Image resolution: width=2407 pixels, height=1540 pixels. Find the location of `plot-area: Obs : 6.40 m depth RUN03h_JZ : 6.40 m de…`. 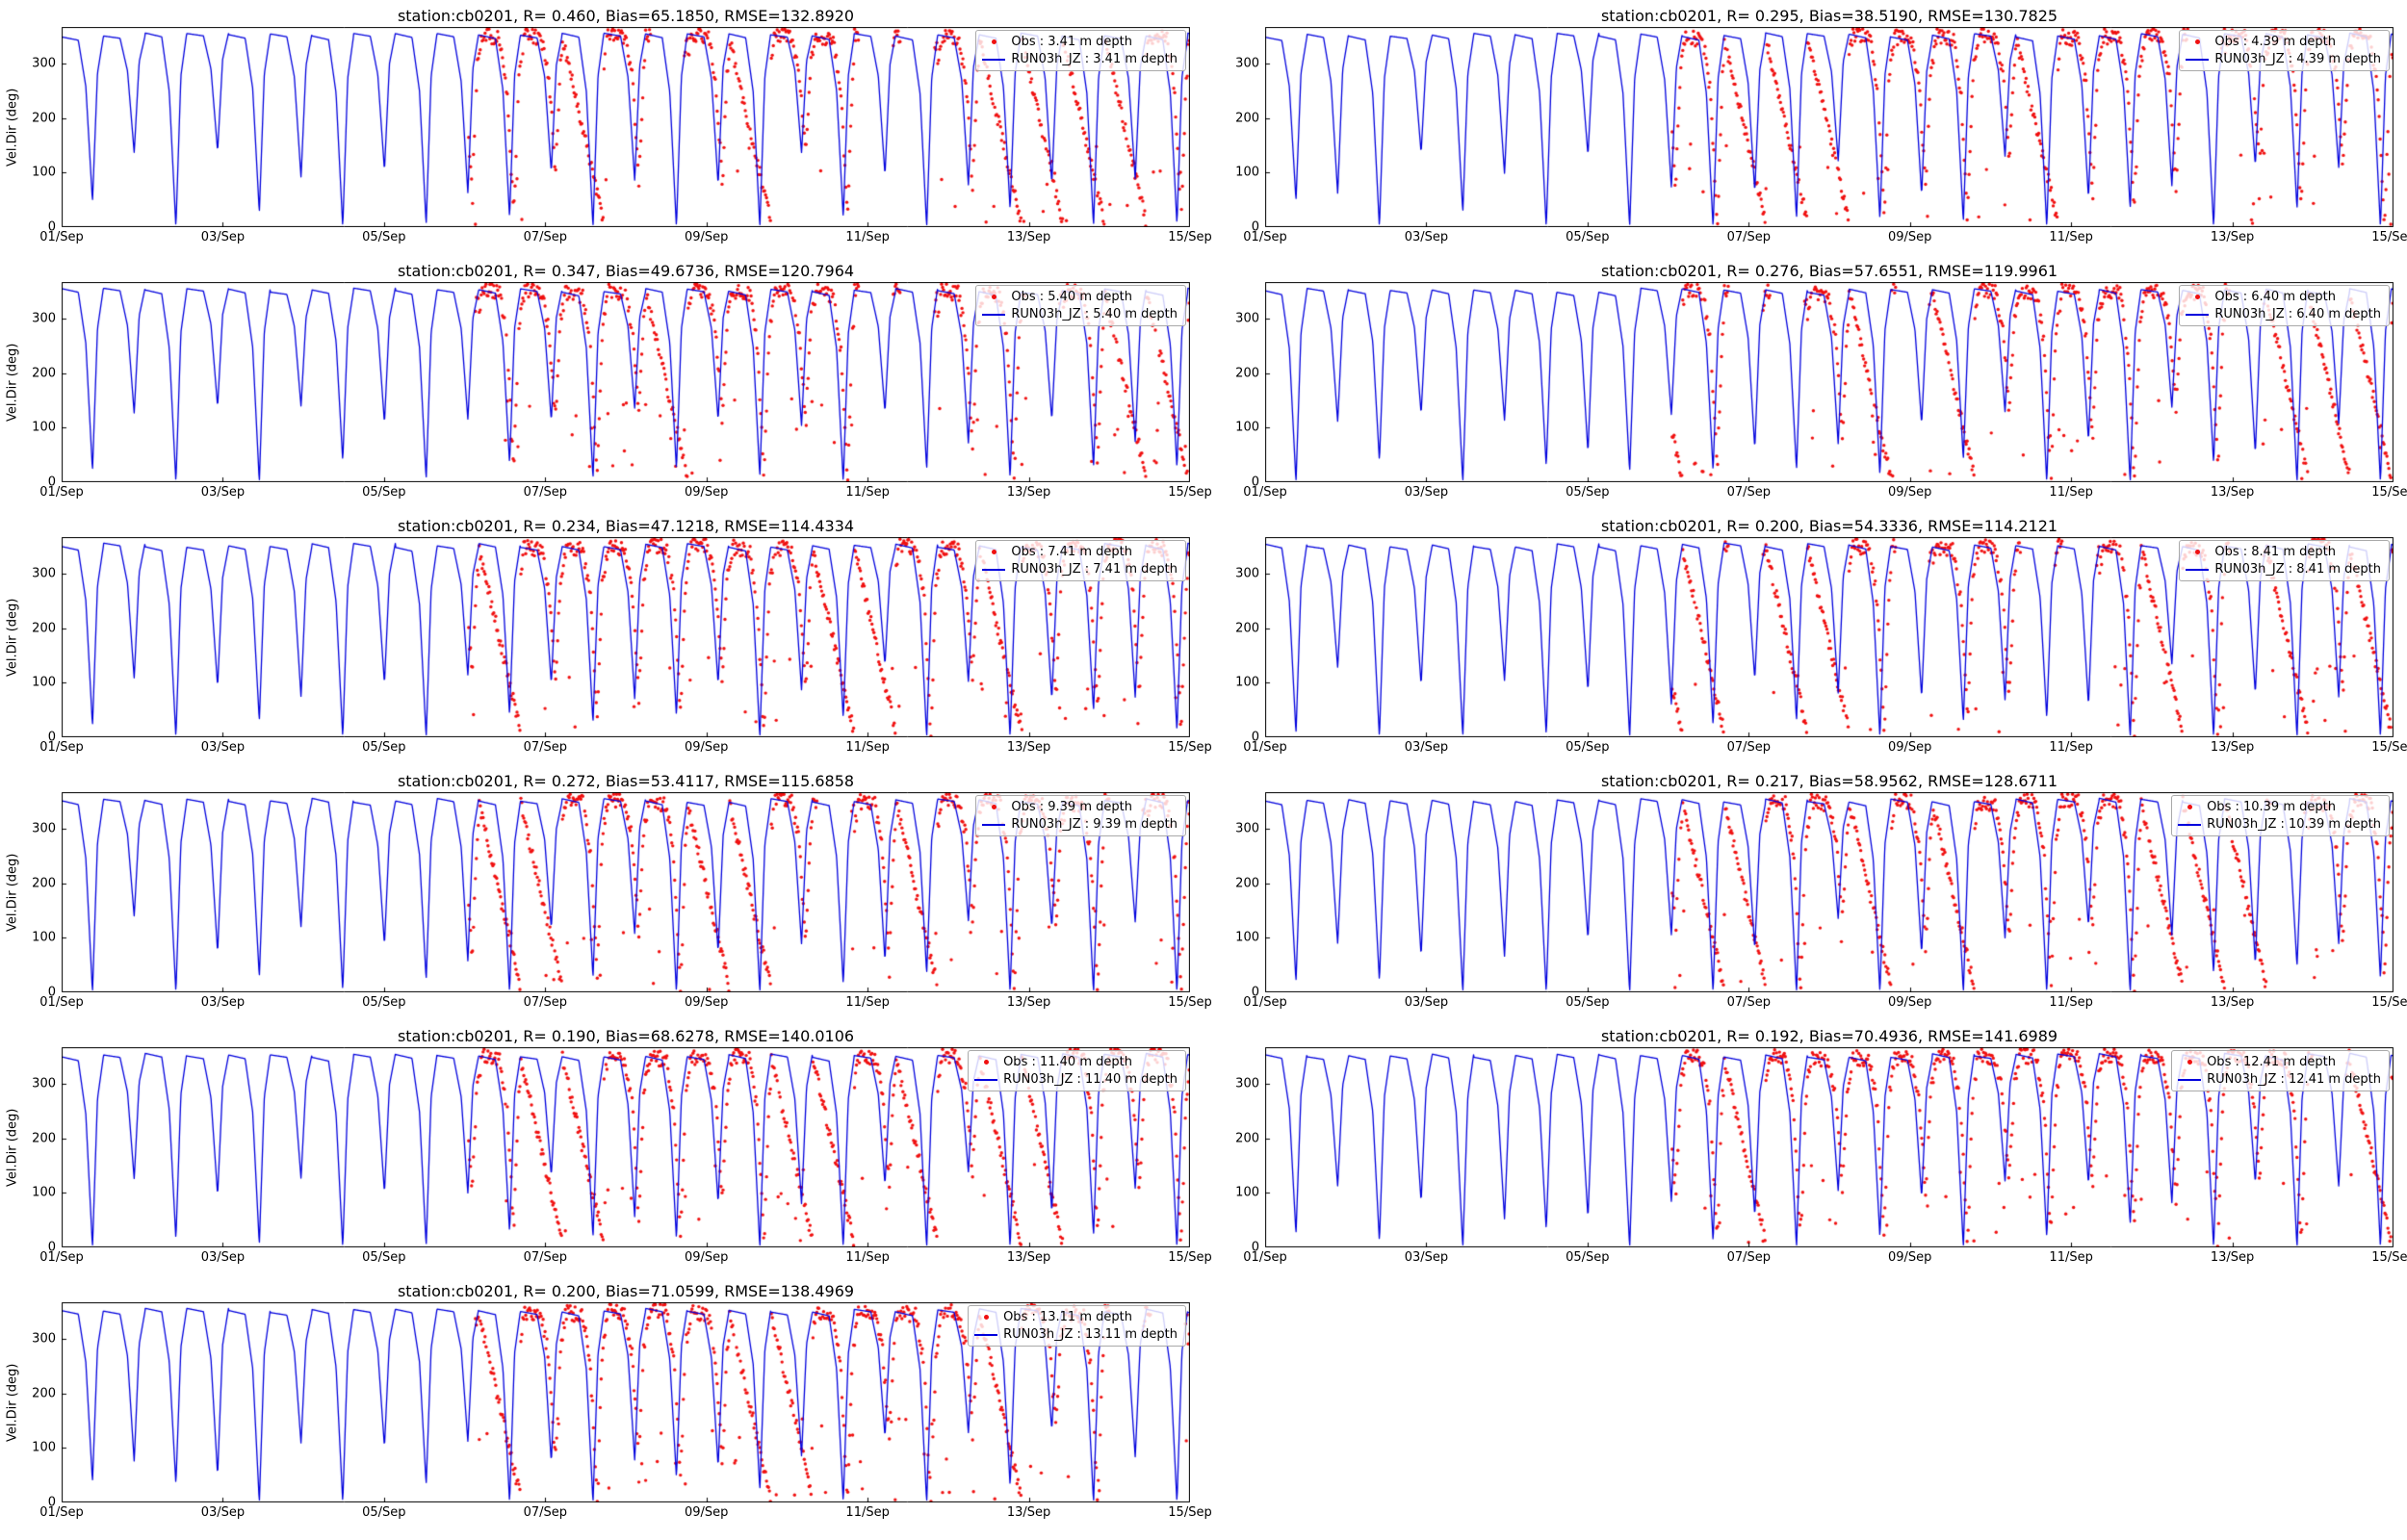

plot-area: Obs : 6.40 m depth RUN03h_JZ : 6.40 m de… is located at coordinates (1825, 391).